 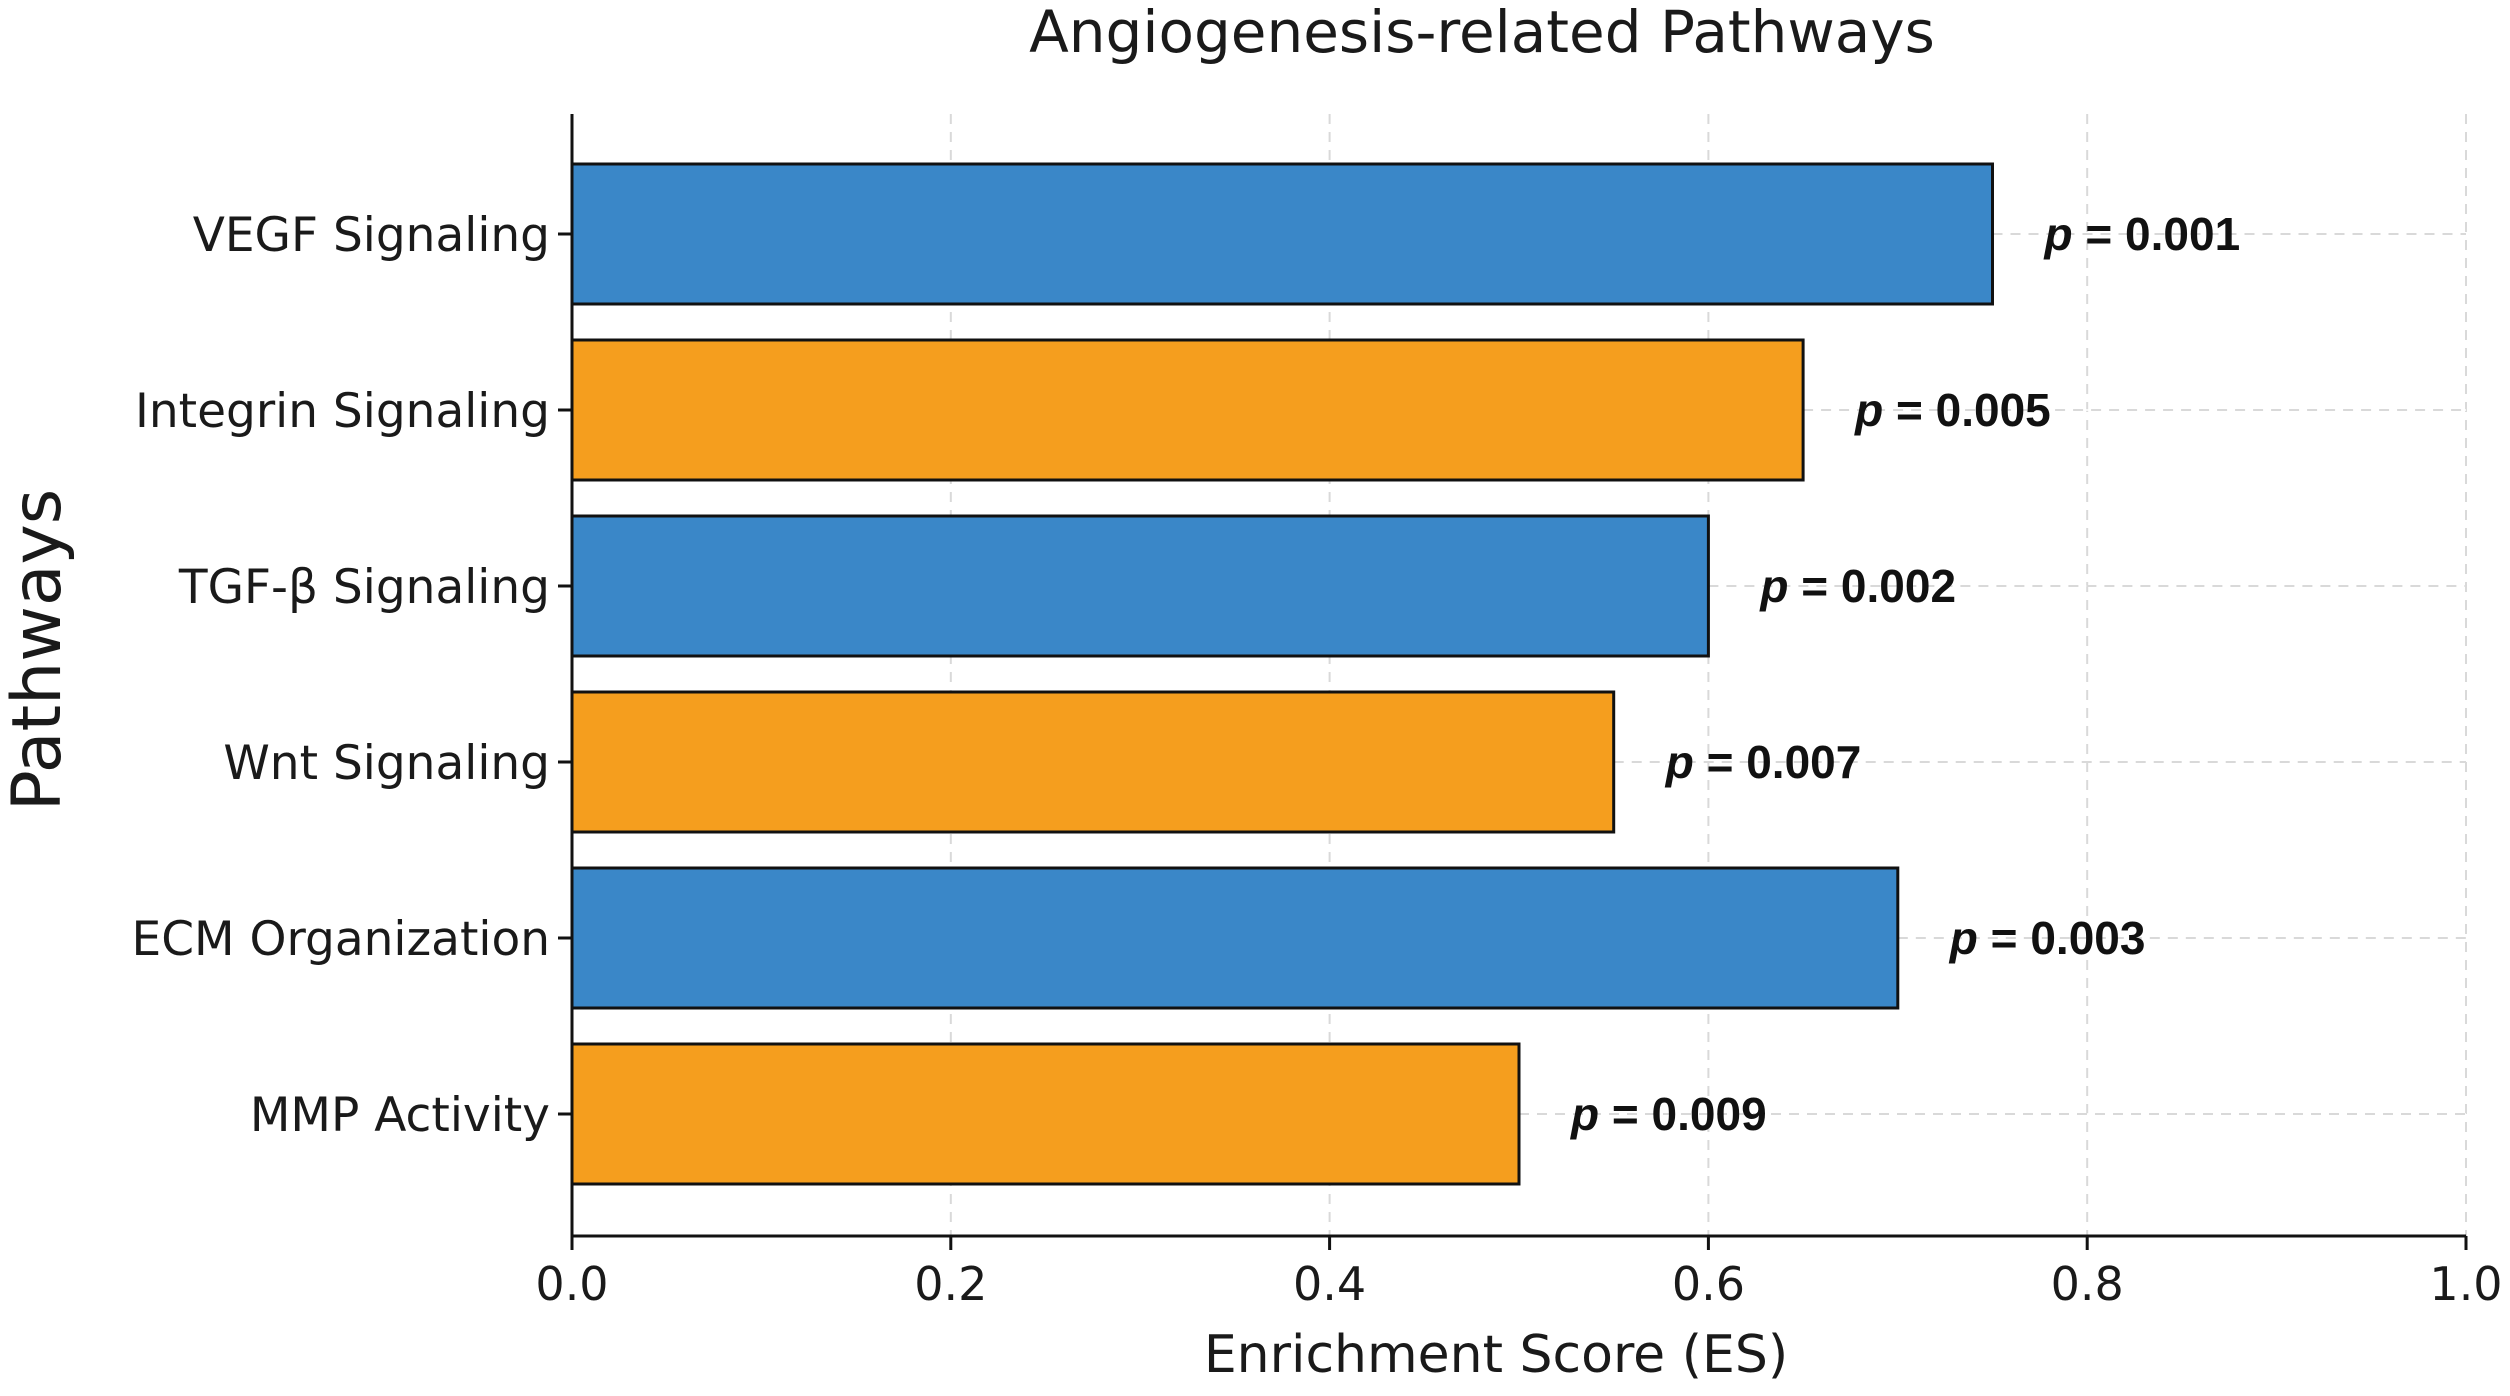 What do you see at coordinates (400, 1115) in the screenshot?
I see `category-label-5: MMP Activity` at bounding box center [400, 1115].